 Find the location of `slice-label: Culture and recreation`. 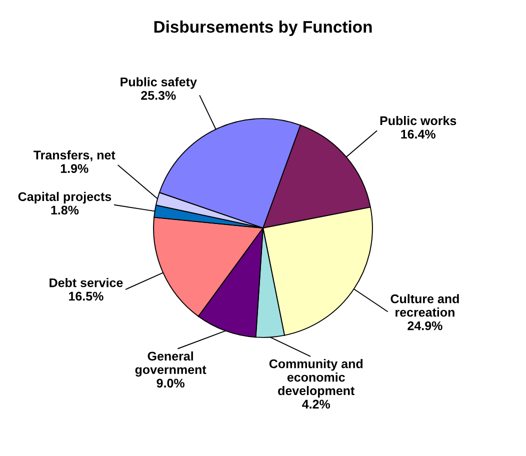

slice-label: Culture and recreation is located at coordinates (424, 305).